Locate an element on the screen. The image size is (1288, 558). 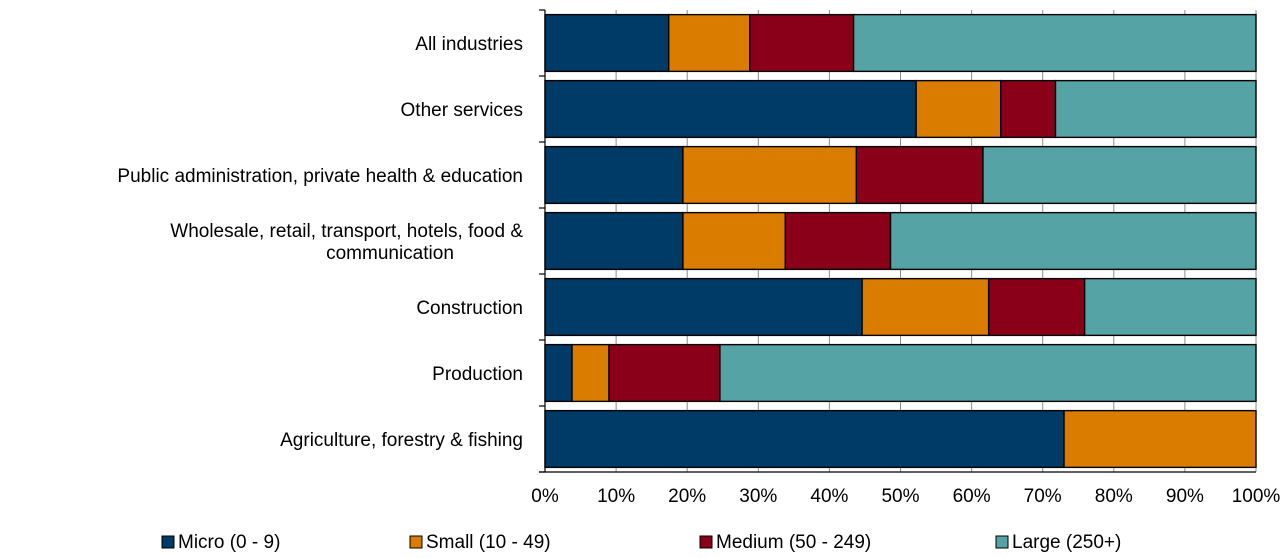
x-tick-labels: 0% 10% 20% 30% 40% 50% 60% 70% 80% 90% 100% is located at coordinates (905, 496).